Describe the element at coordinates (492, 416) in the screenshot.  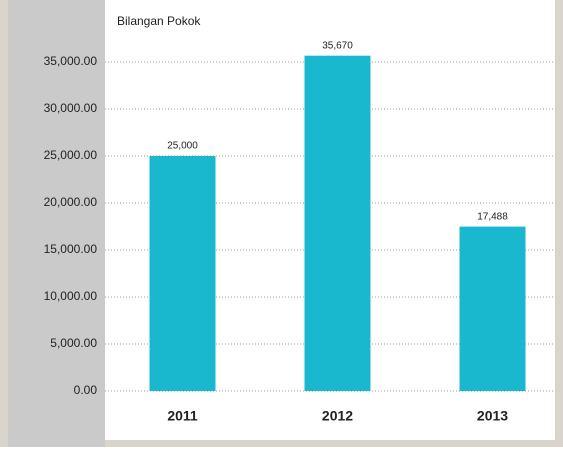
I see `x-tick-label: 2013` at that location.